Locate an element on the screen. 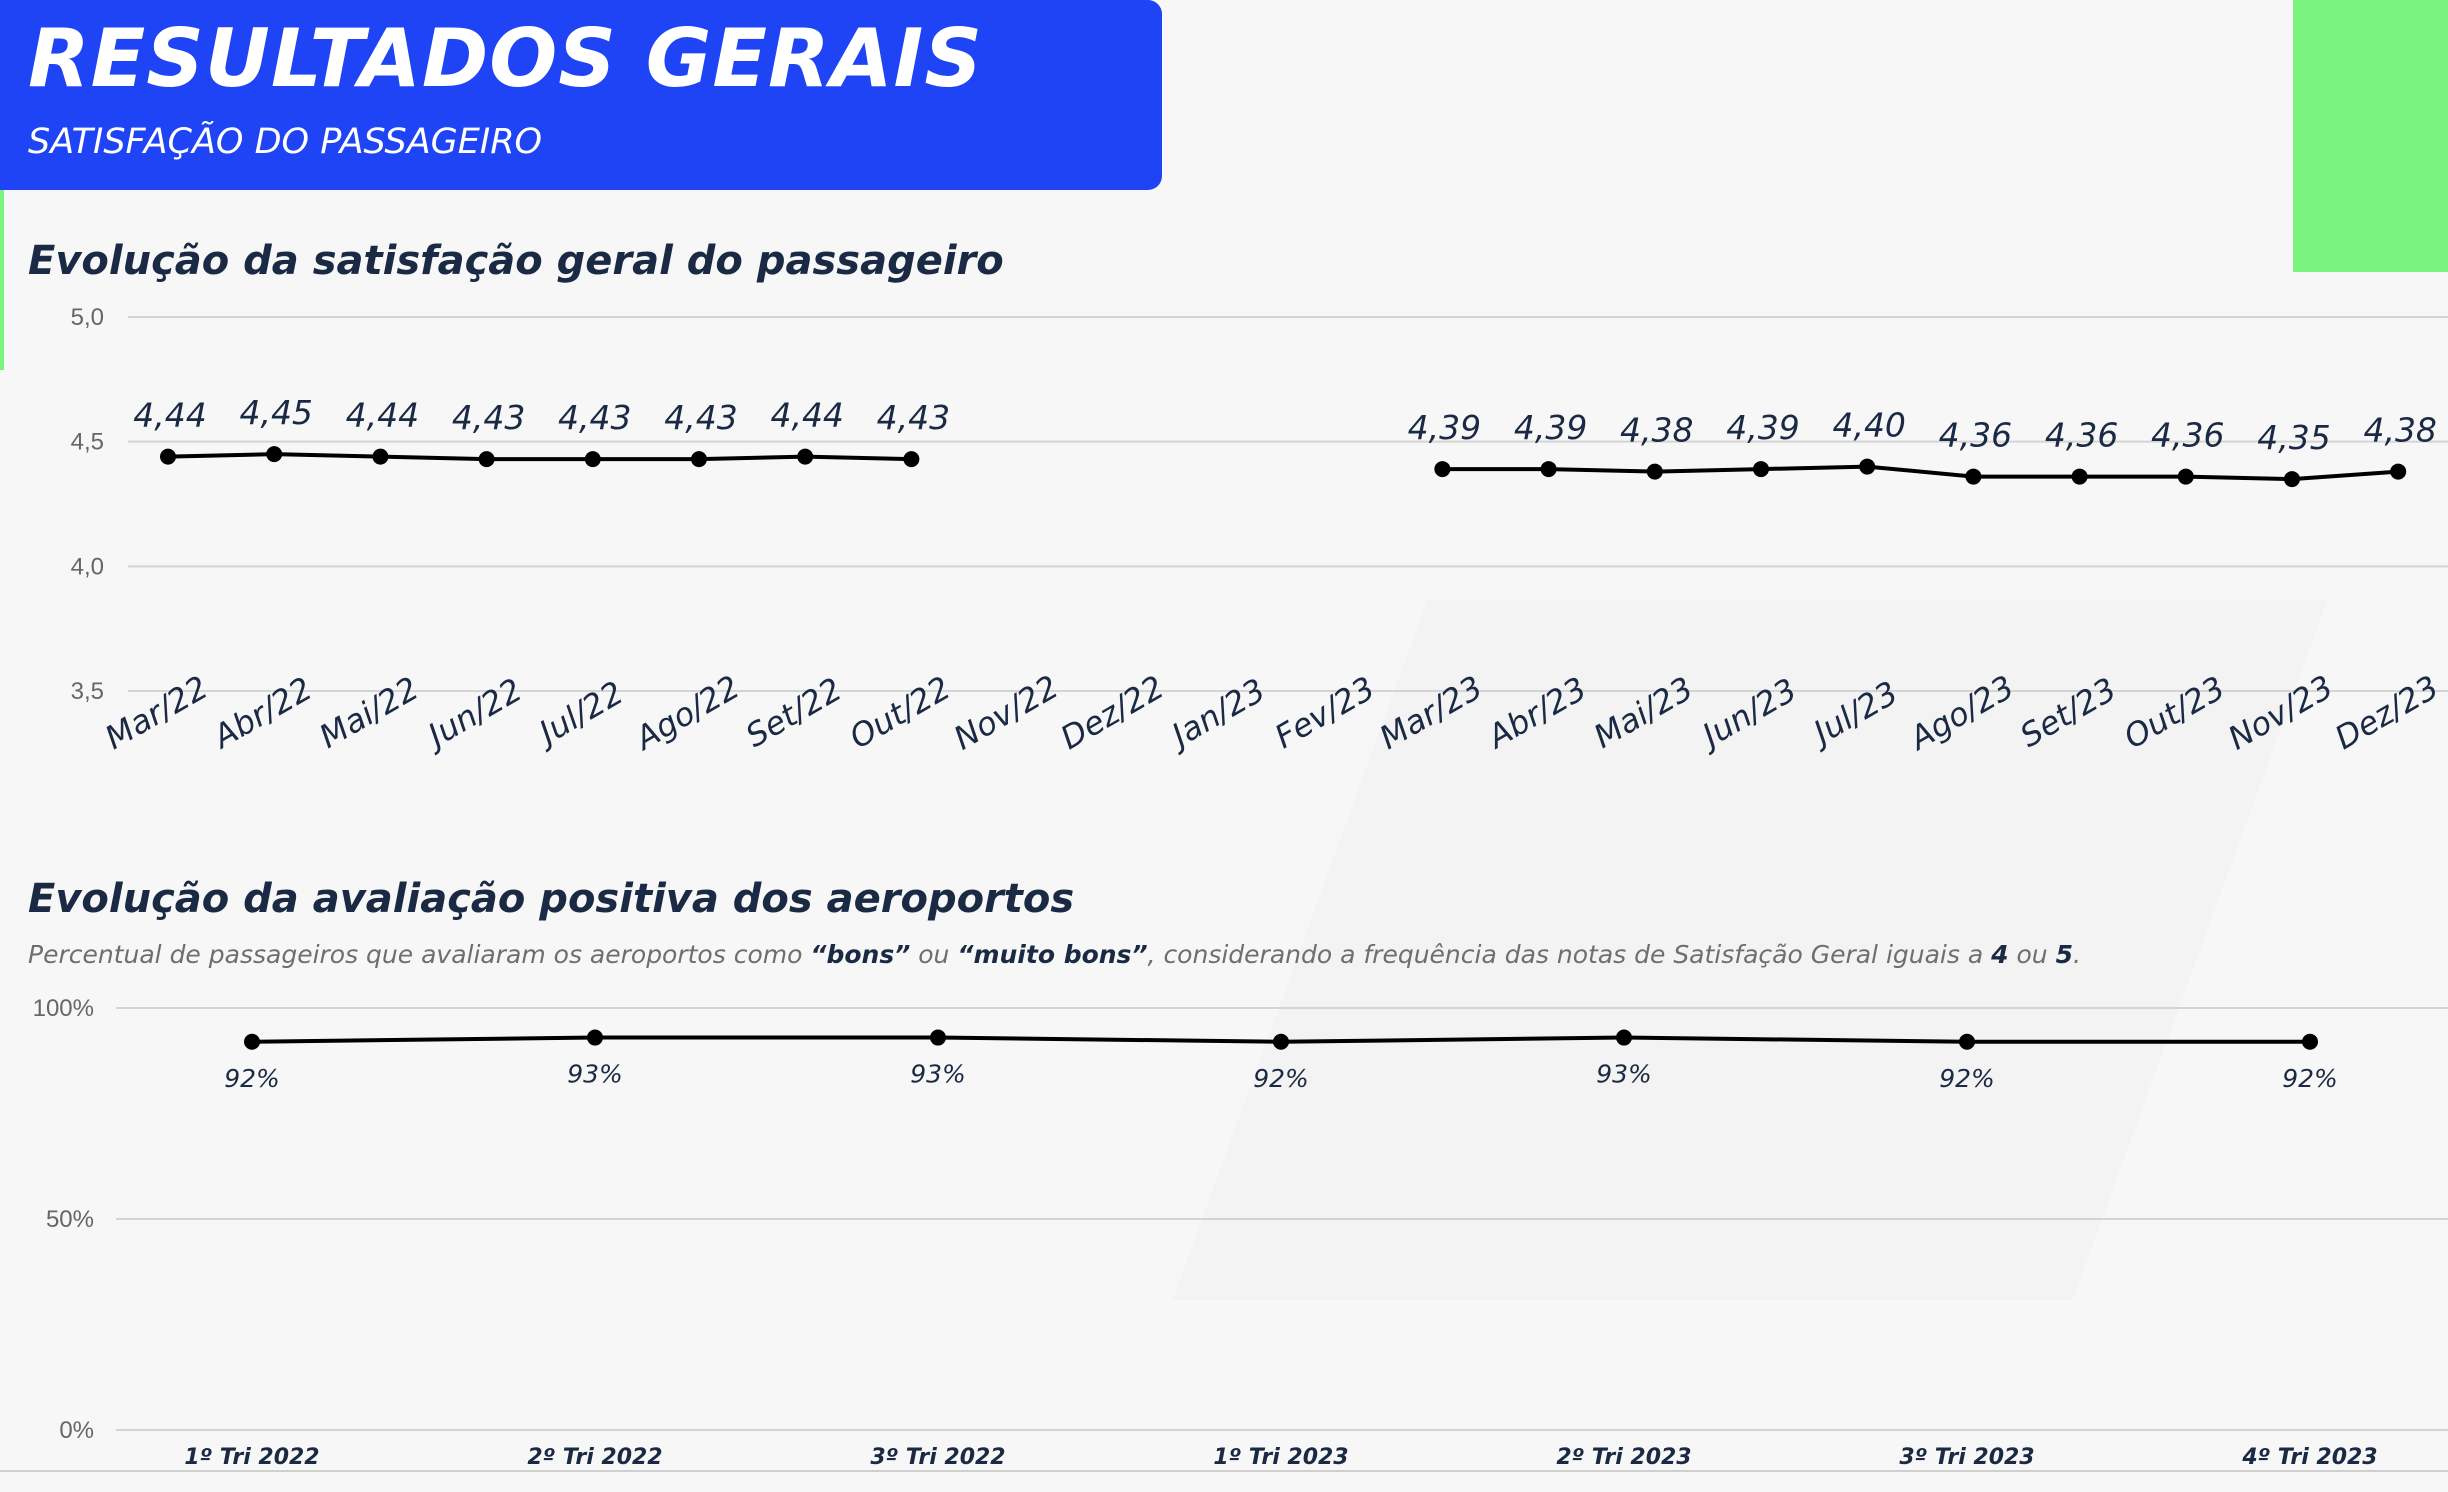  x-tick-label: 1º Tri 2023 is located at coordinates (1280, 1457).